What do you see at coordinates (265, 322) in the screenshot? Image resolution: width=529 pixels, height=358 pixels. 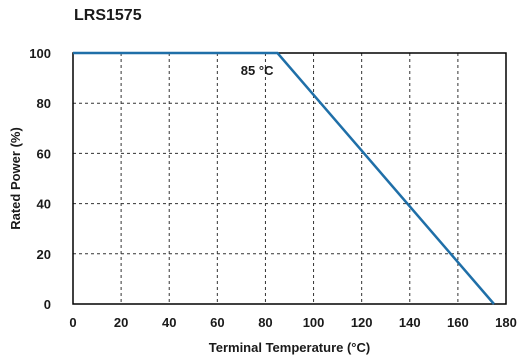 I see `x-tick-label-80: 80` at bounding box center [265, 322].